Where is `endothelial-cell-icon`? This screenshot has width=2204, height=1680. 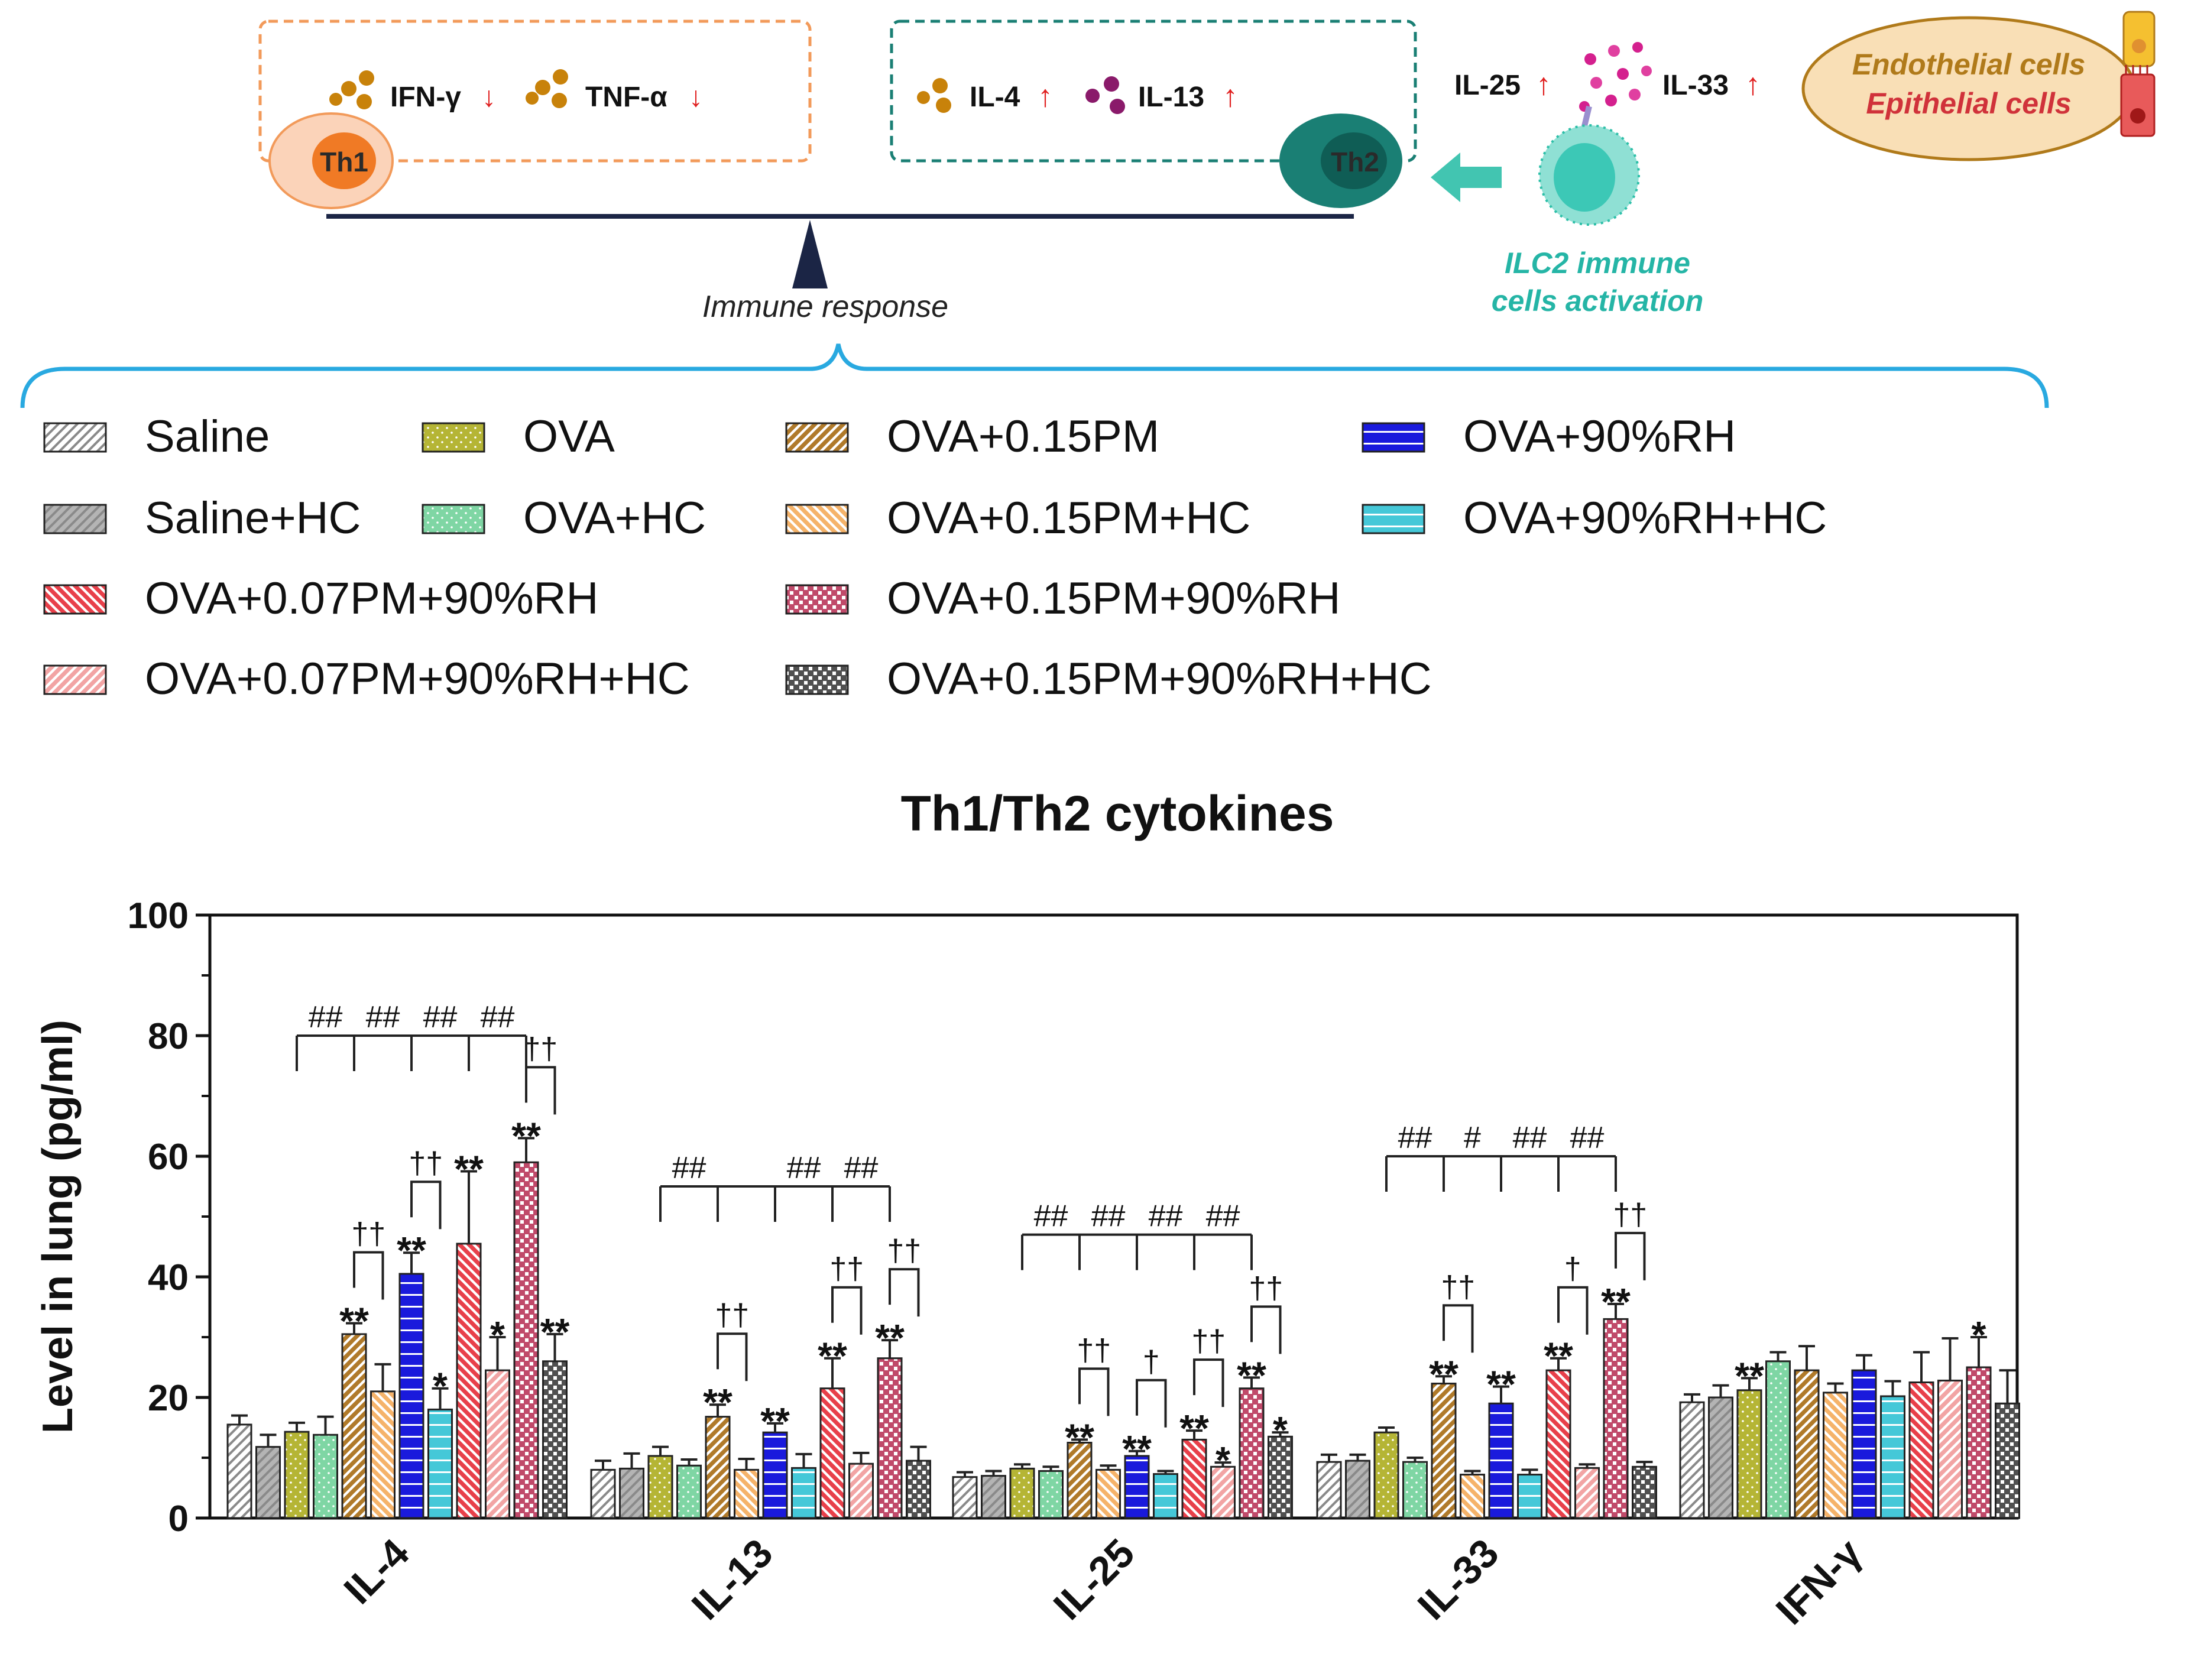 endothelial-cell-icon is located at coordinates (2139, 39).